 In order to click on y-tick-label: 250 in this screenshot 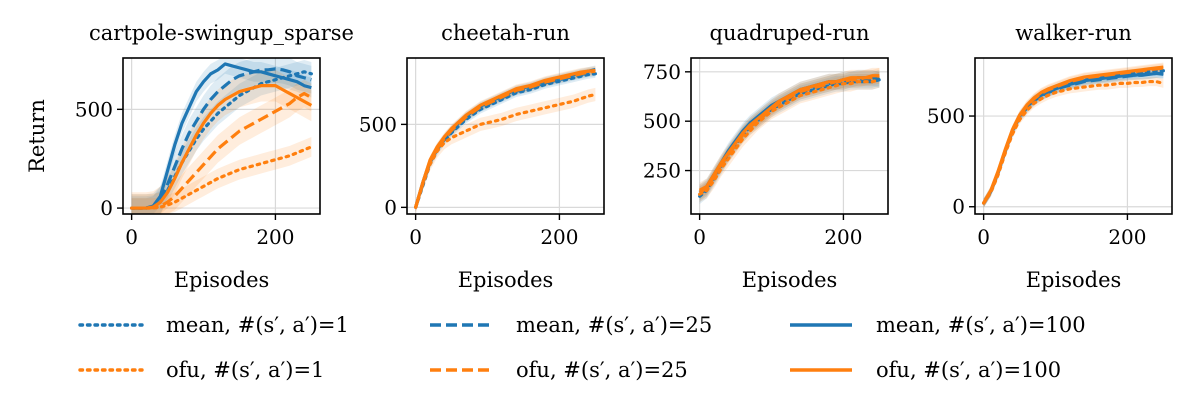, I will do `click(662, 171)`.